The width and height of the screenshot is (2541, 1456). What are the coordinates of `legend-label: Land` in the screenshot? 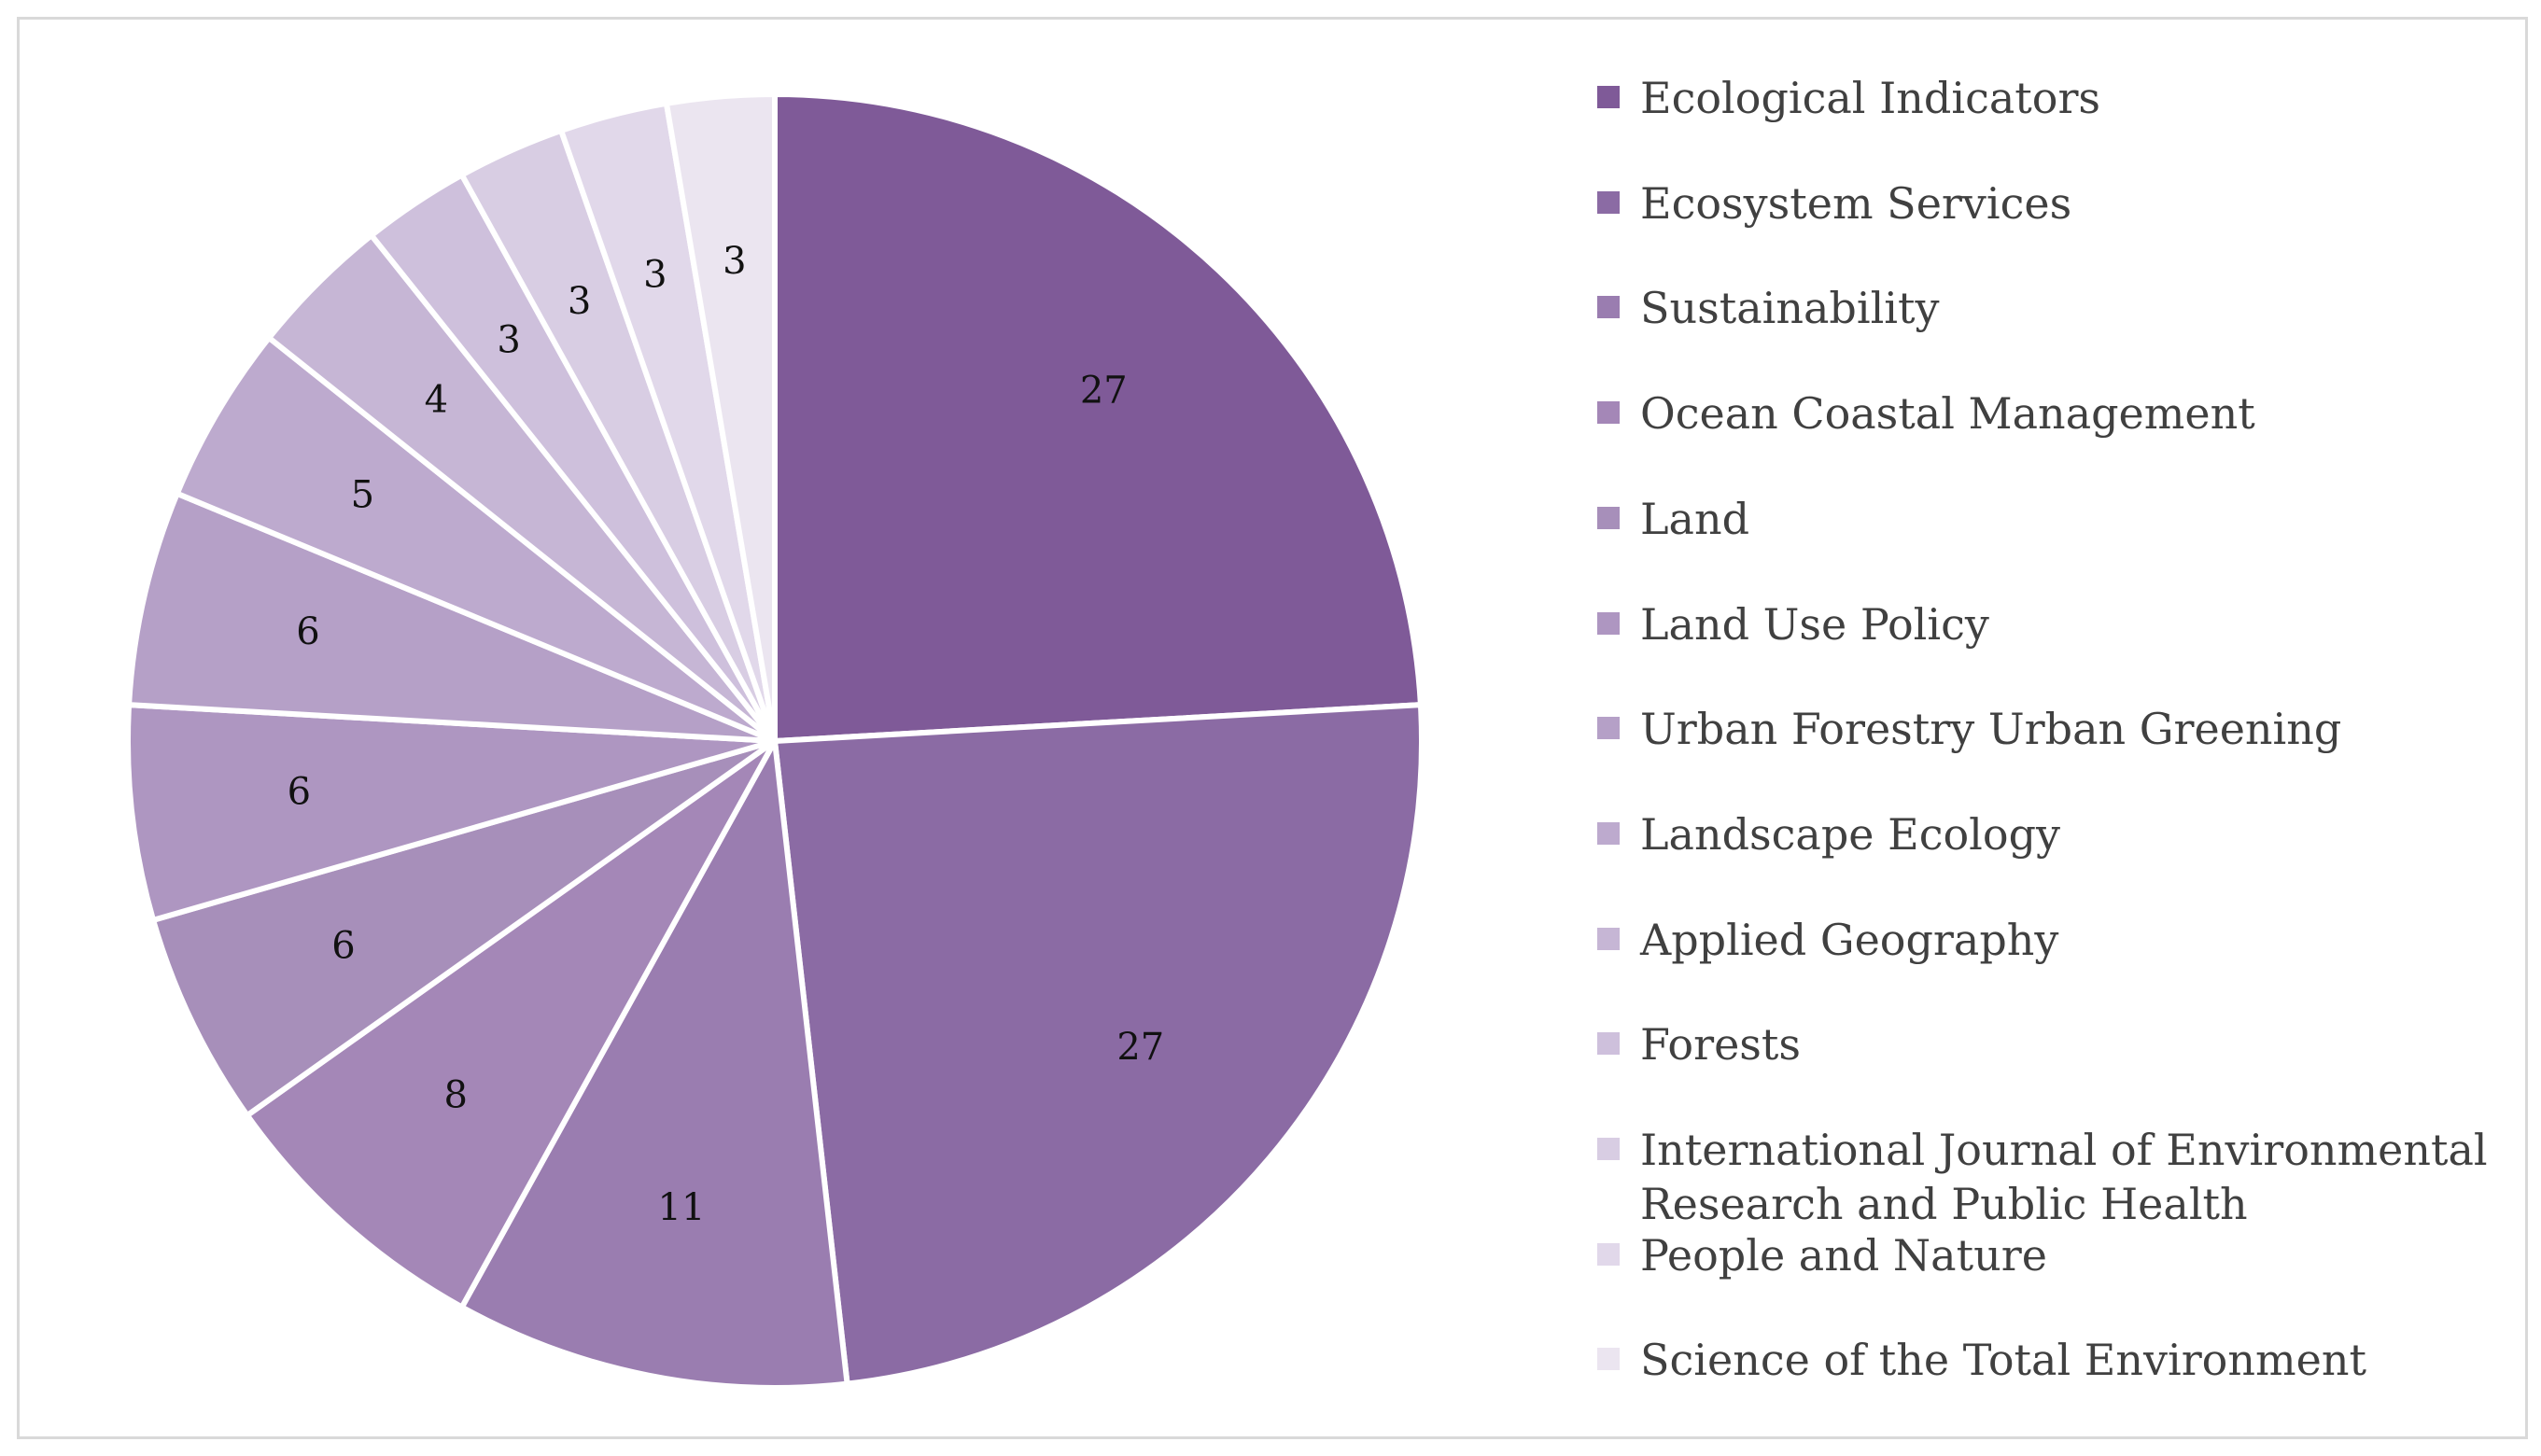 It's located at (1695, 519).